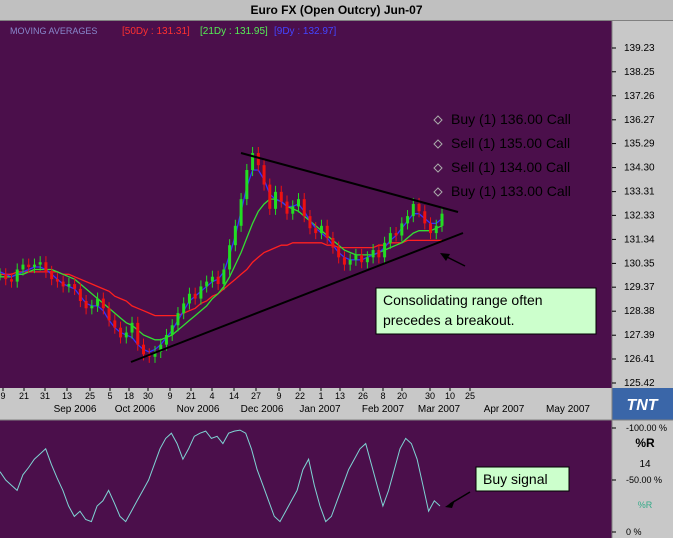  I want to click on price-tick-label: 130.35, so click(639, 263).